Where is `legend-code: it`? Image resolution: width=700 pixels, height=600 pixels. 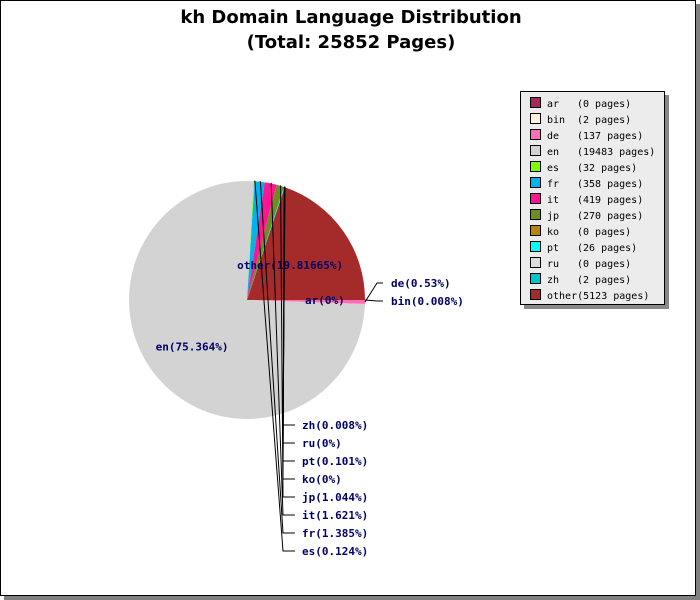 legend-code: it is located at coordinates (553, 200).